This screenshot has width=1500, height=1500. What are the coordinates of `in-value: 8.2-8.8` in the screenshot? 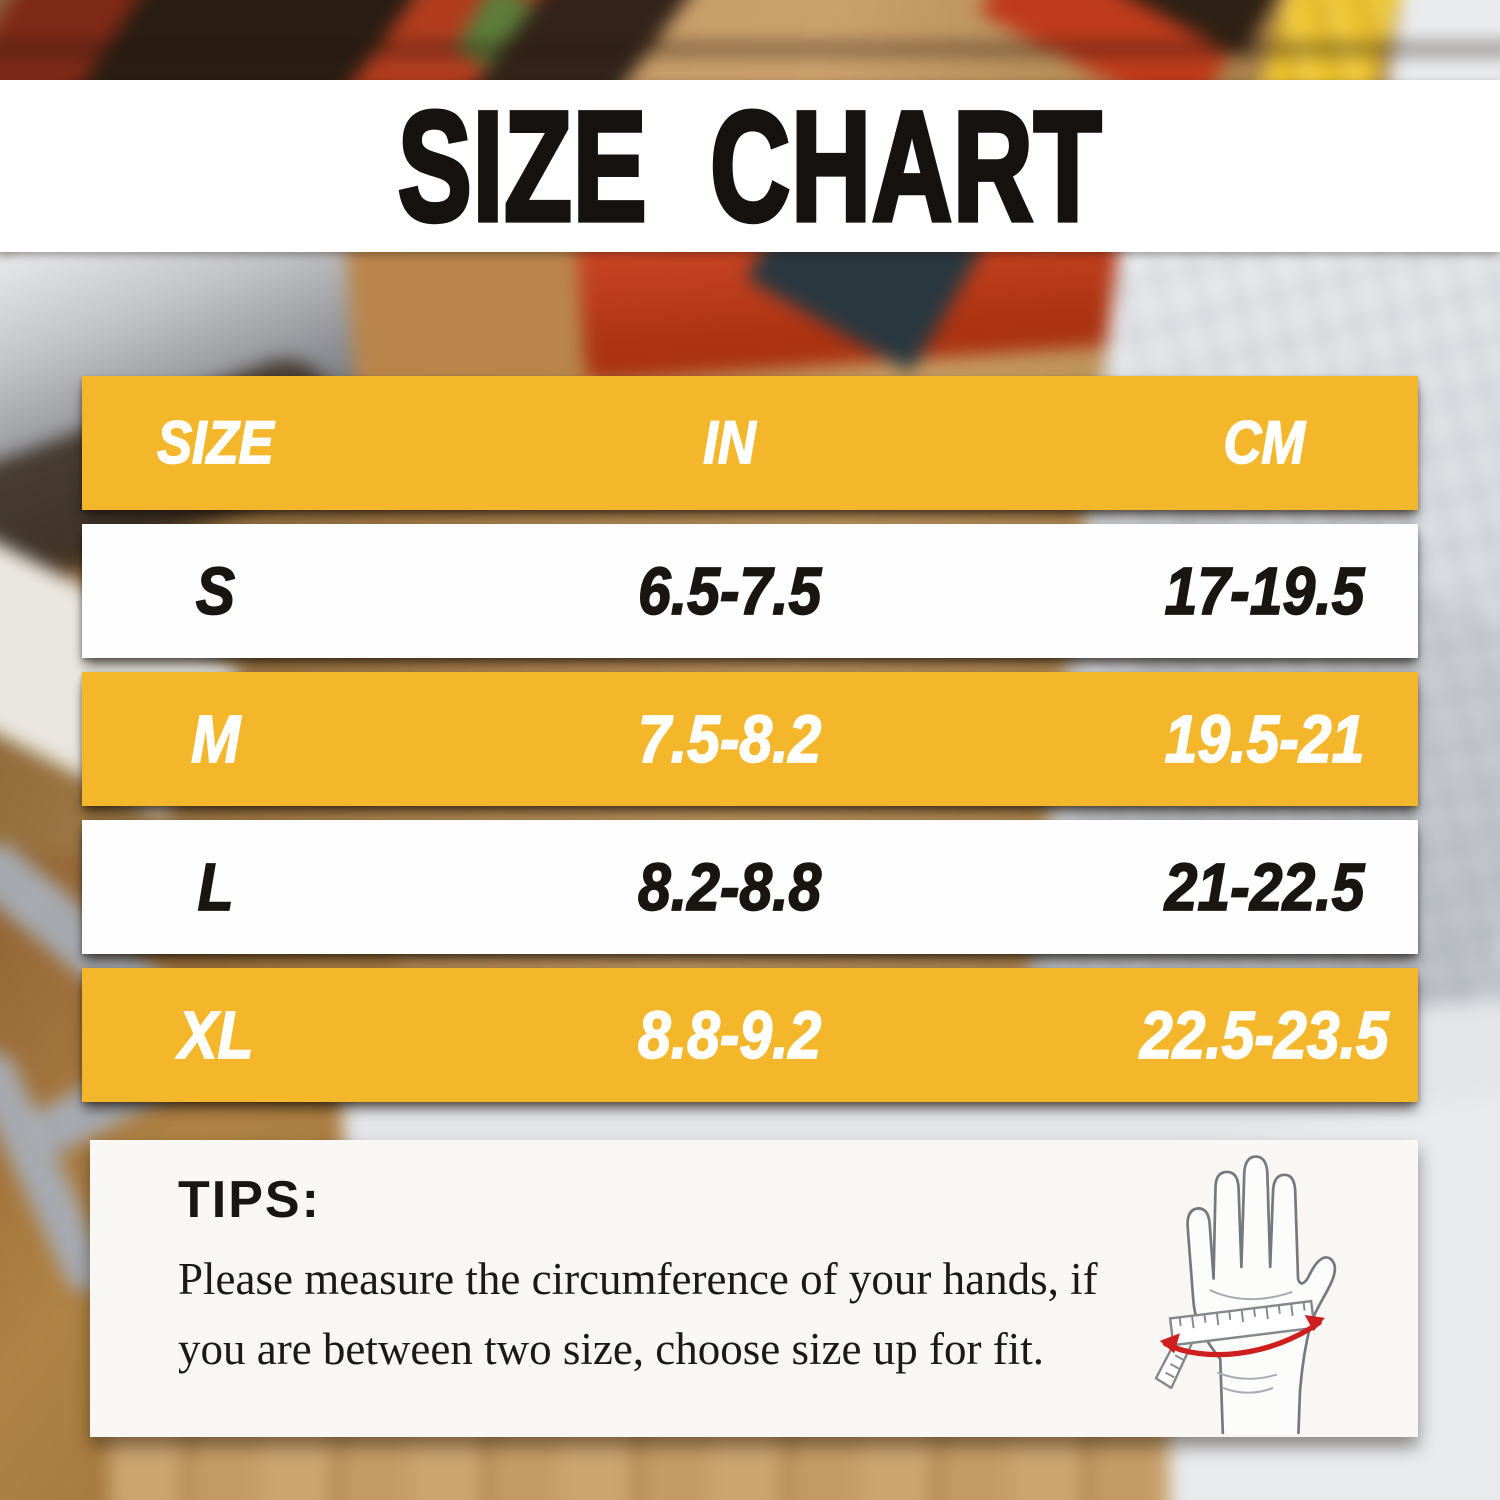 It's located at (730, 886).